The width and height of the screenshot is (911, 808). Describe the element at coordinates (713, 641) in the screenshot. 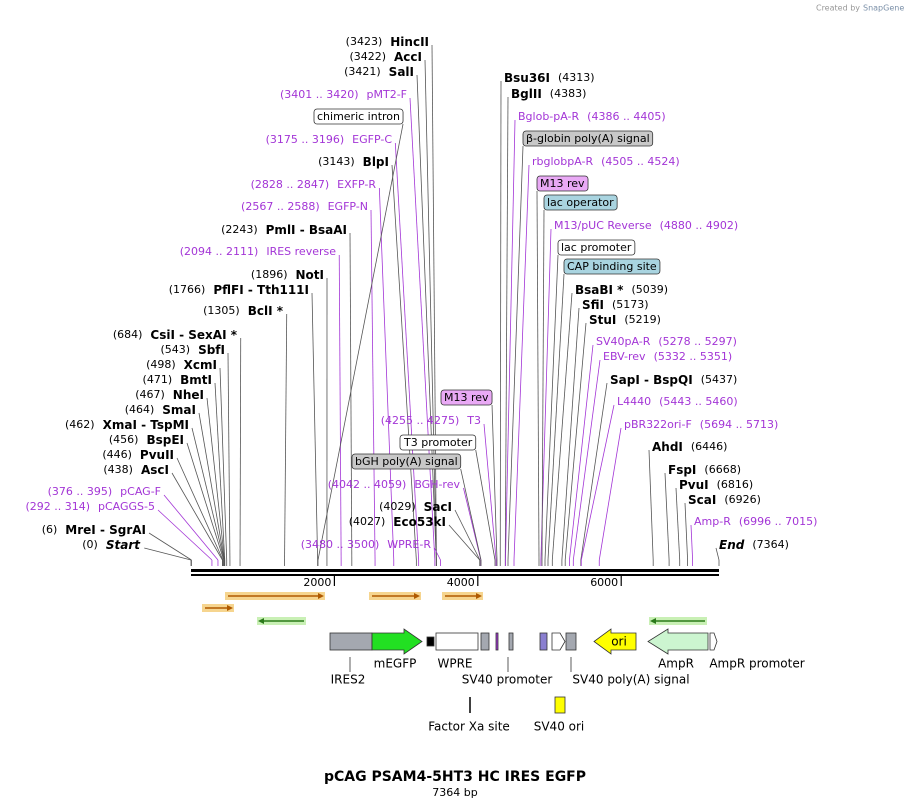

I see `feature-ampr-promoter` at that location.